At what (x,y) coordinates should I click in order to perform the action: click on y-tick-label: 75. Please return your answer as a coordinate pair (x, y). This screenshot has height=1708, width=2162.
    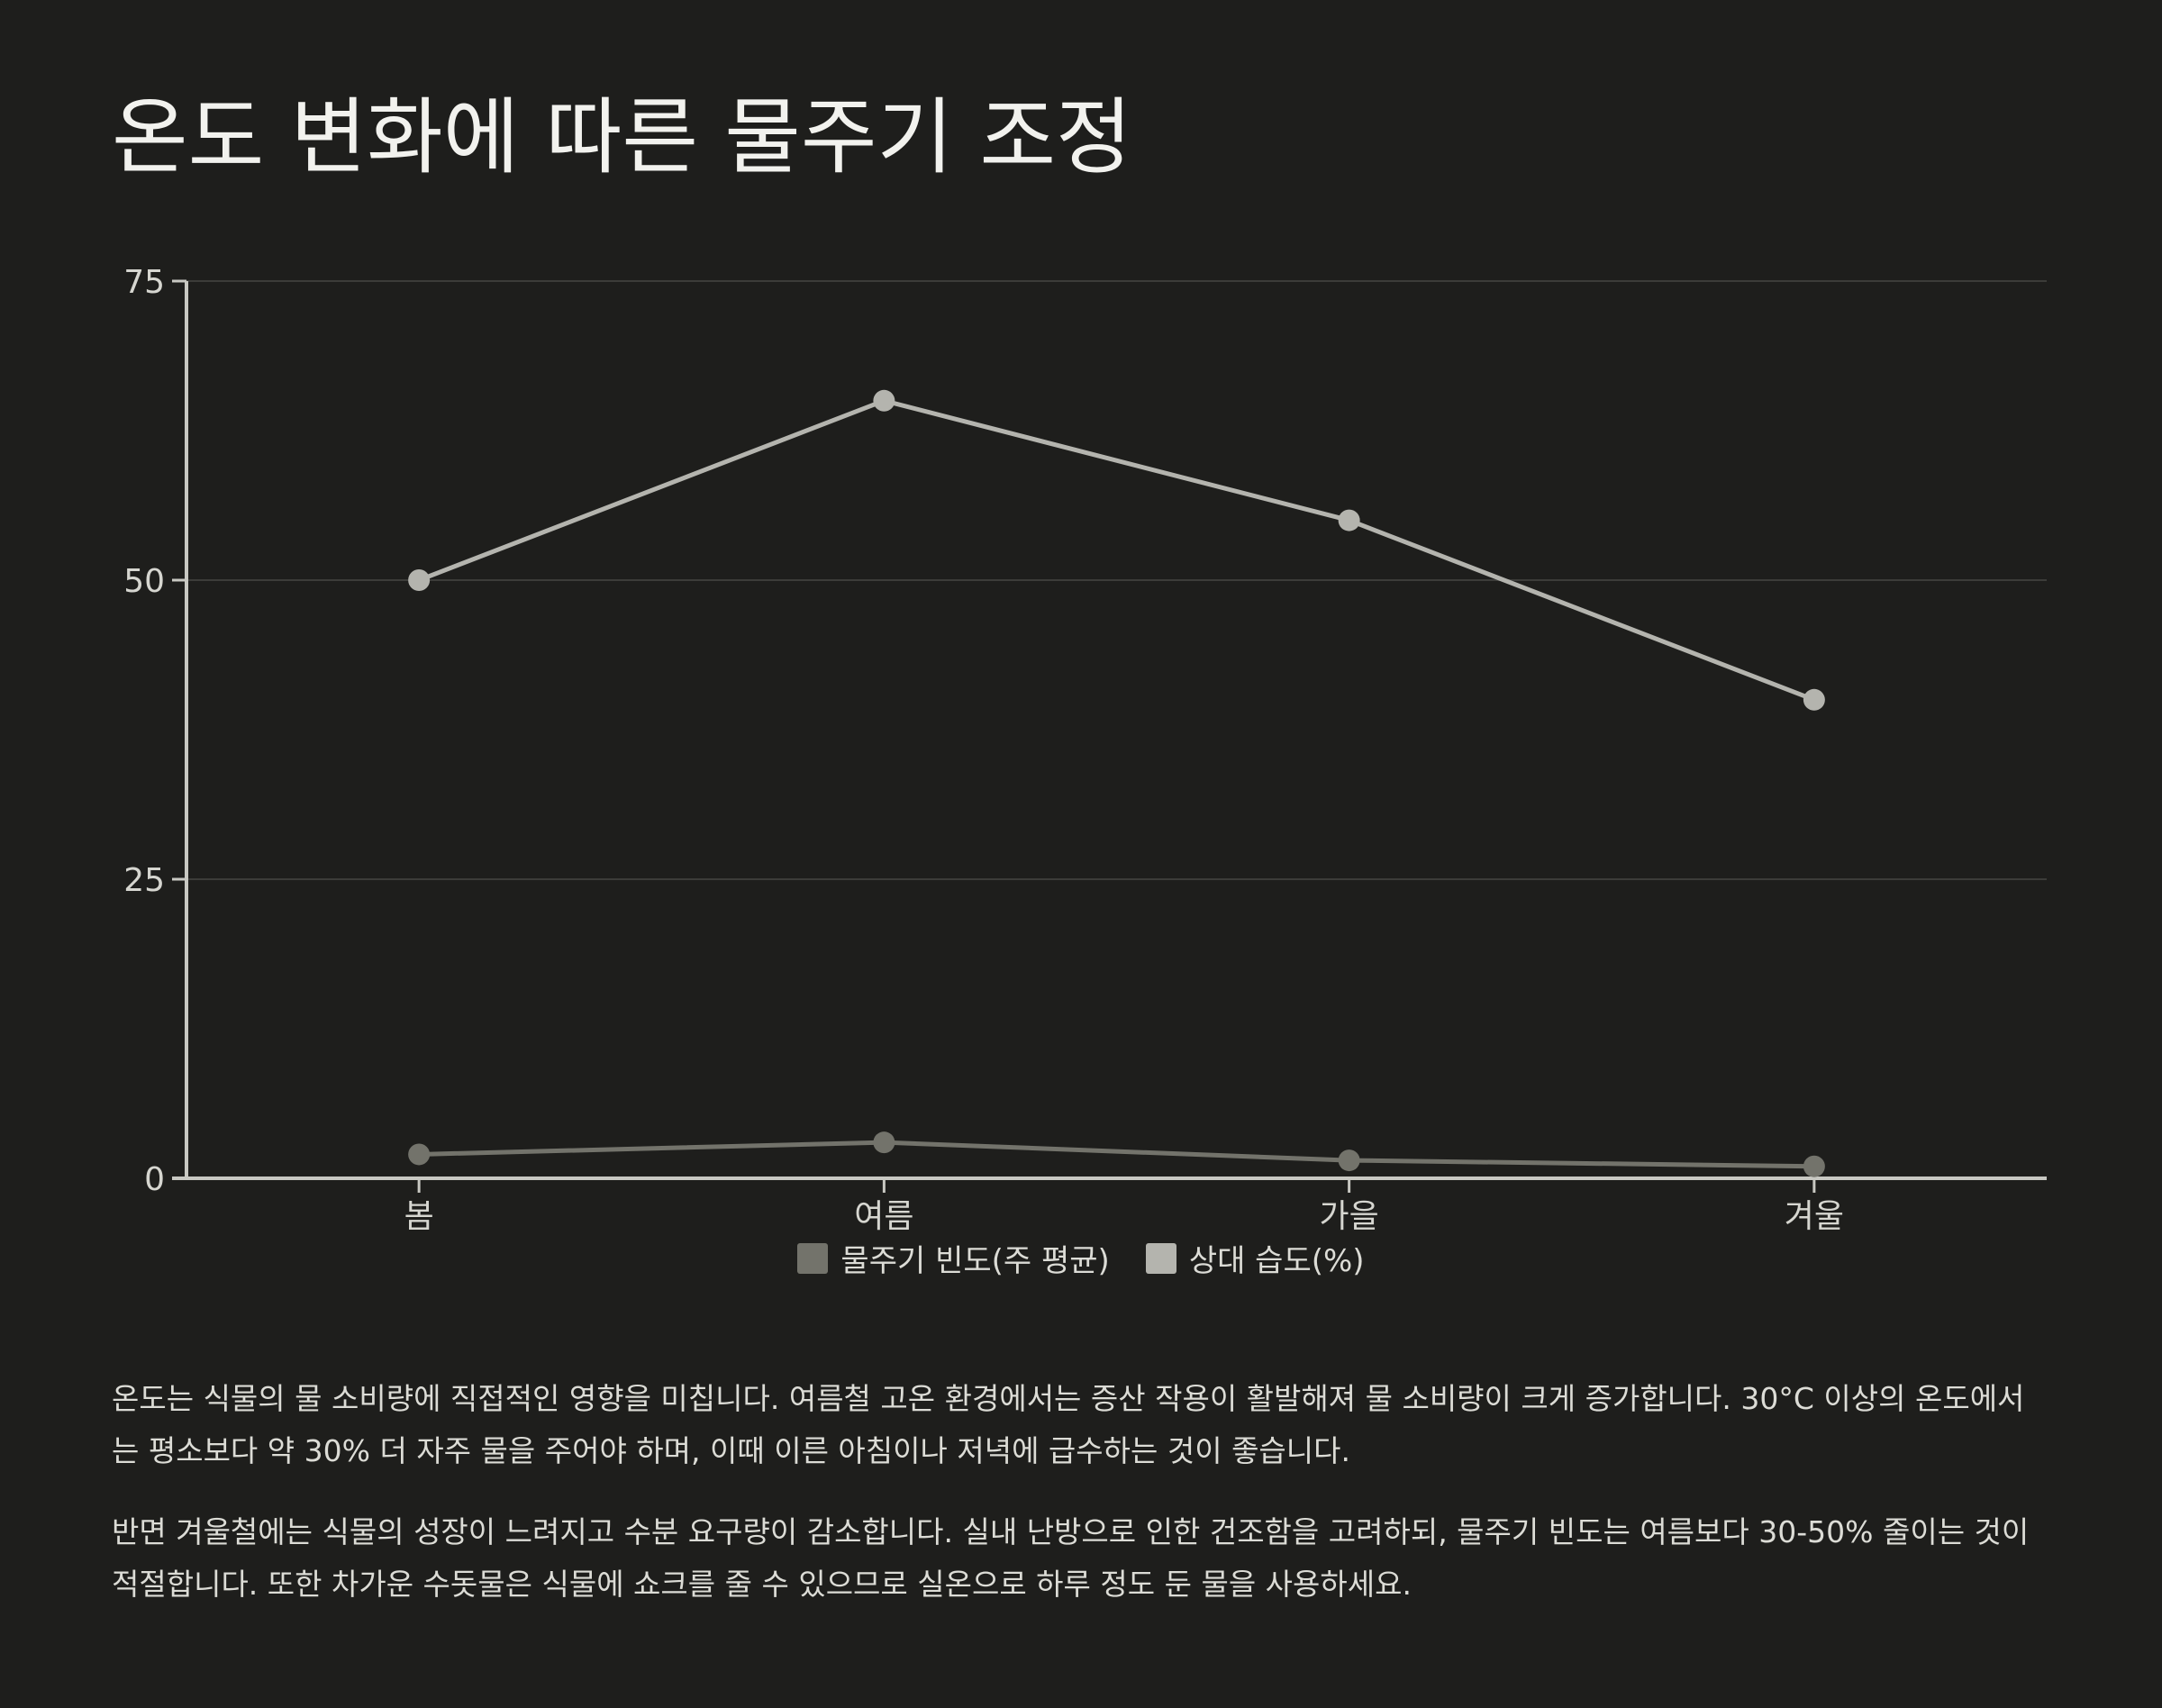
    Looking at the image, I should click on (144, 282).